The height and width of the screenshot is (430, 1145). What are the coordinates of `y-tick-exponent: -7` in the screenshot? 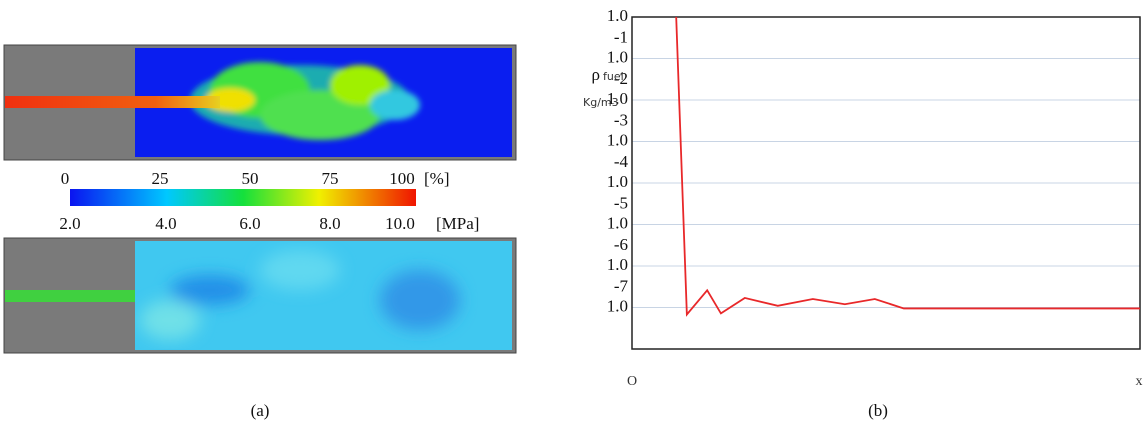 It's located at (621, 285).